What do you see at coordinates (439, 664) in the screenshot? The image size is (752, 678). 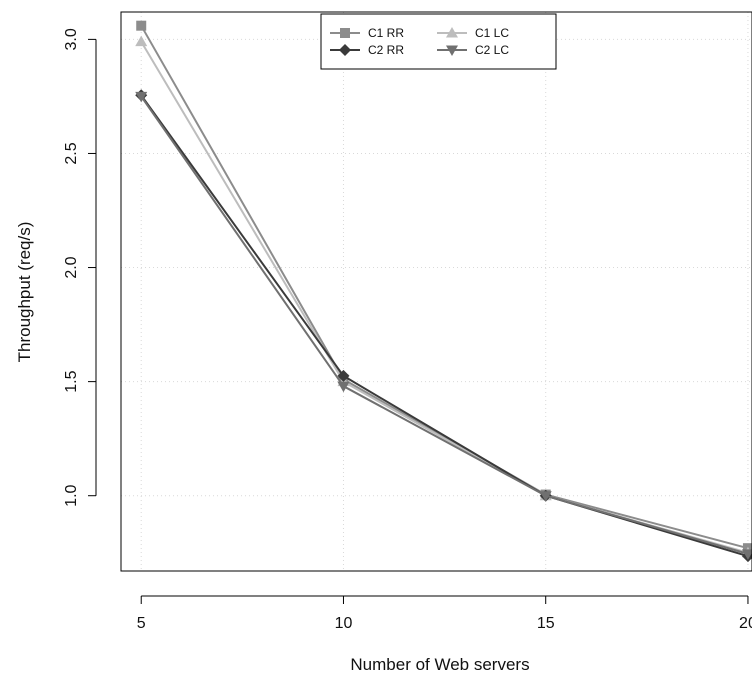 I see `x-axis-title: Number of Web servers` at bounding box center [439, 664].